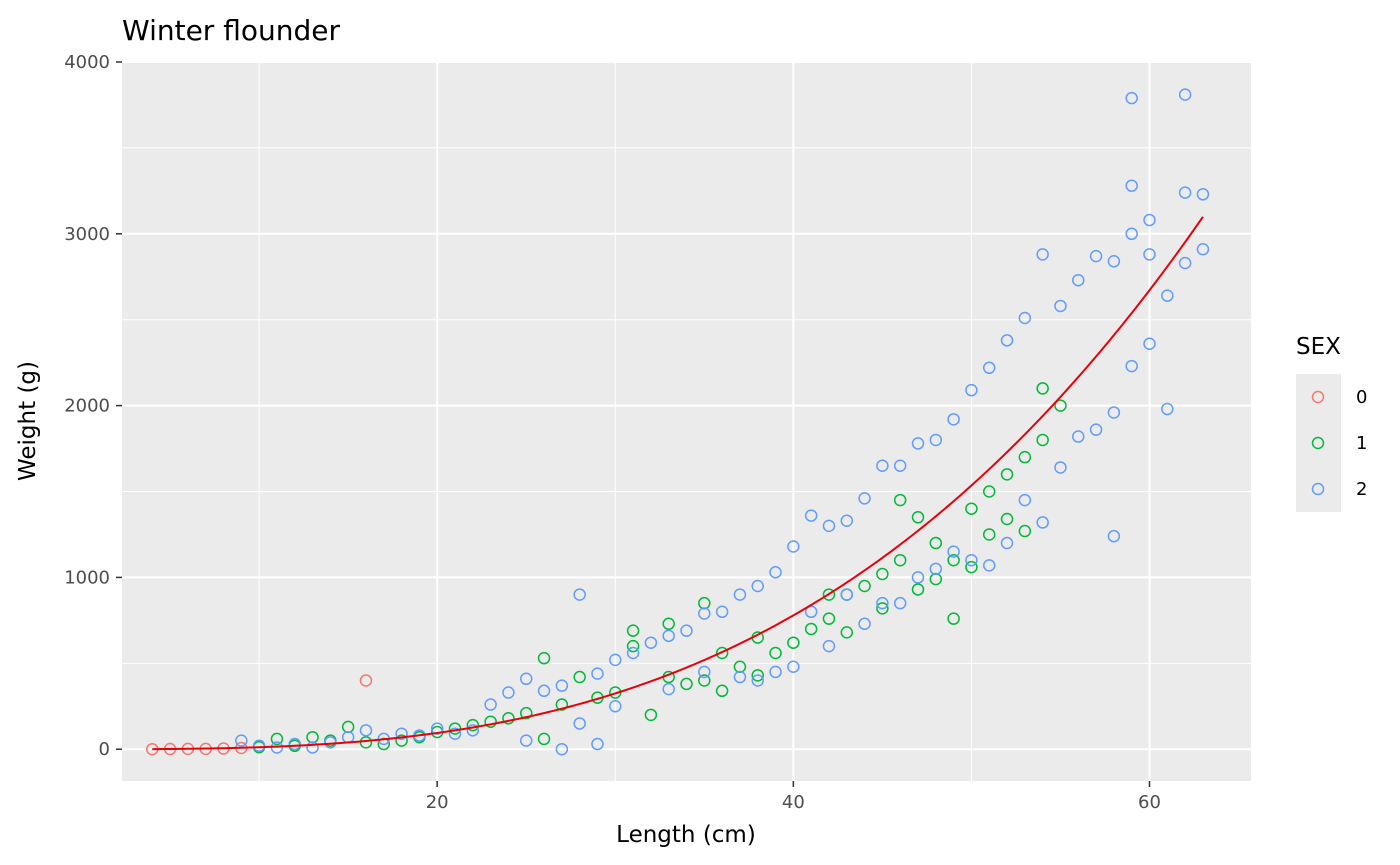 Image resolution: width=1400 pixels, height=865 pixels. Describe the element at coordinates (87, 234) in the screenshot. I see `y-tick-label-3: 3000` at that location.